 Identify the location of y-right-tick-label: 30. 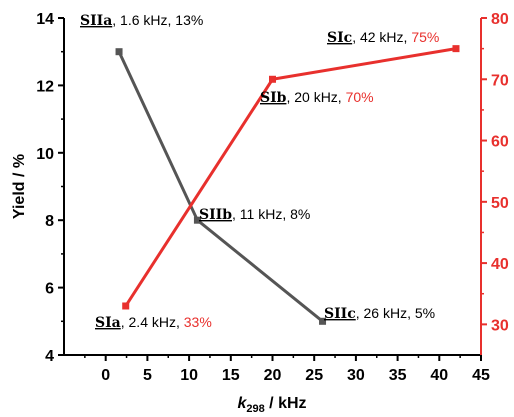
(500, 325).